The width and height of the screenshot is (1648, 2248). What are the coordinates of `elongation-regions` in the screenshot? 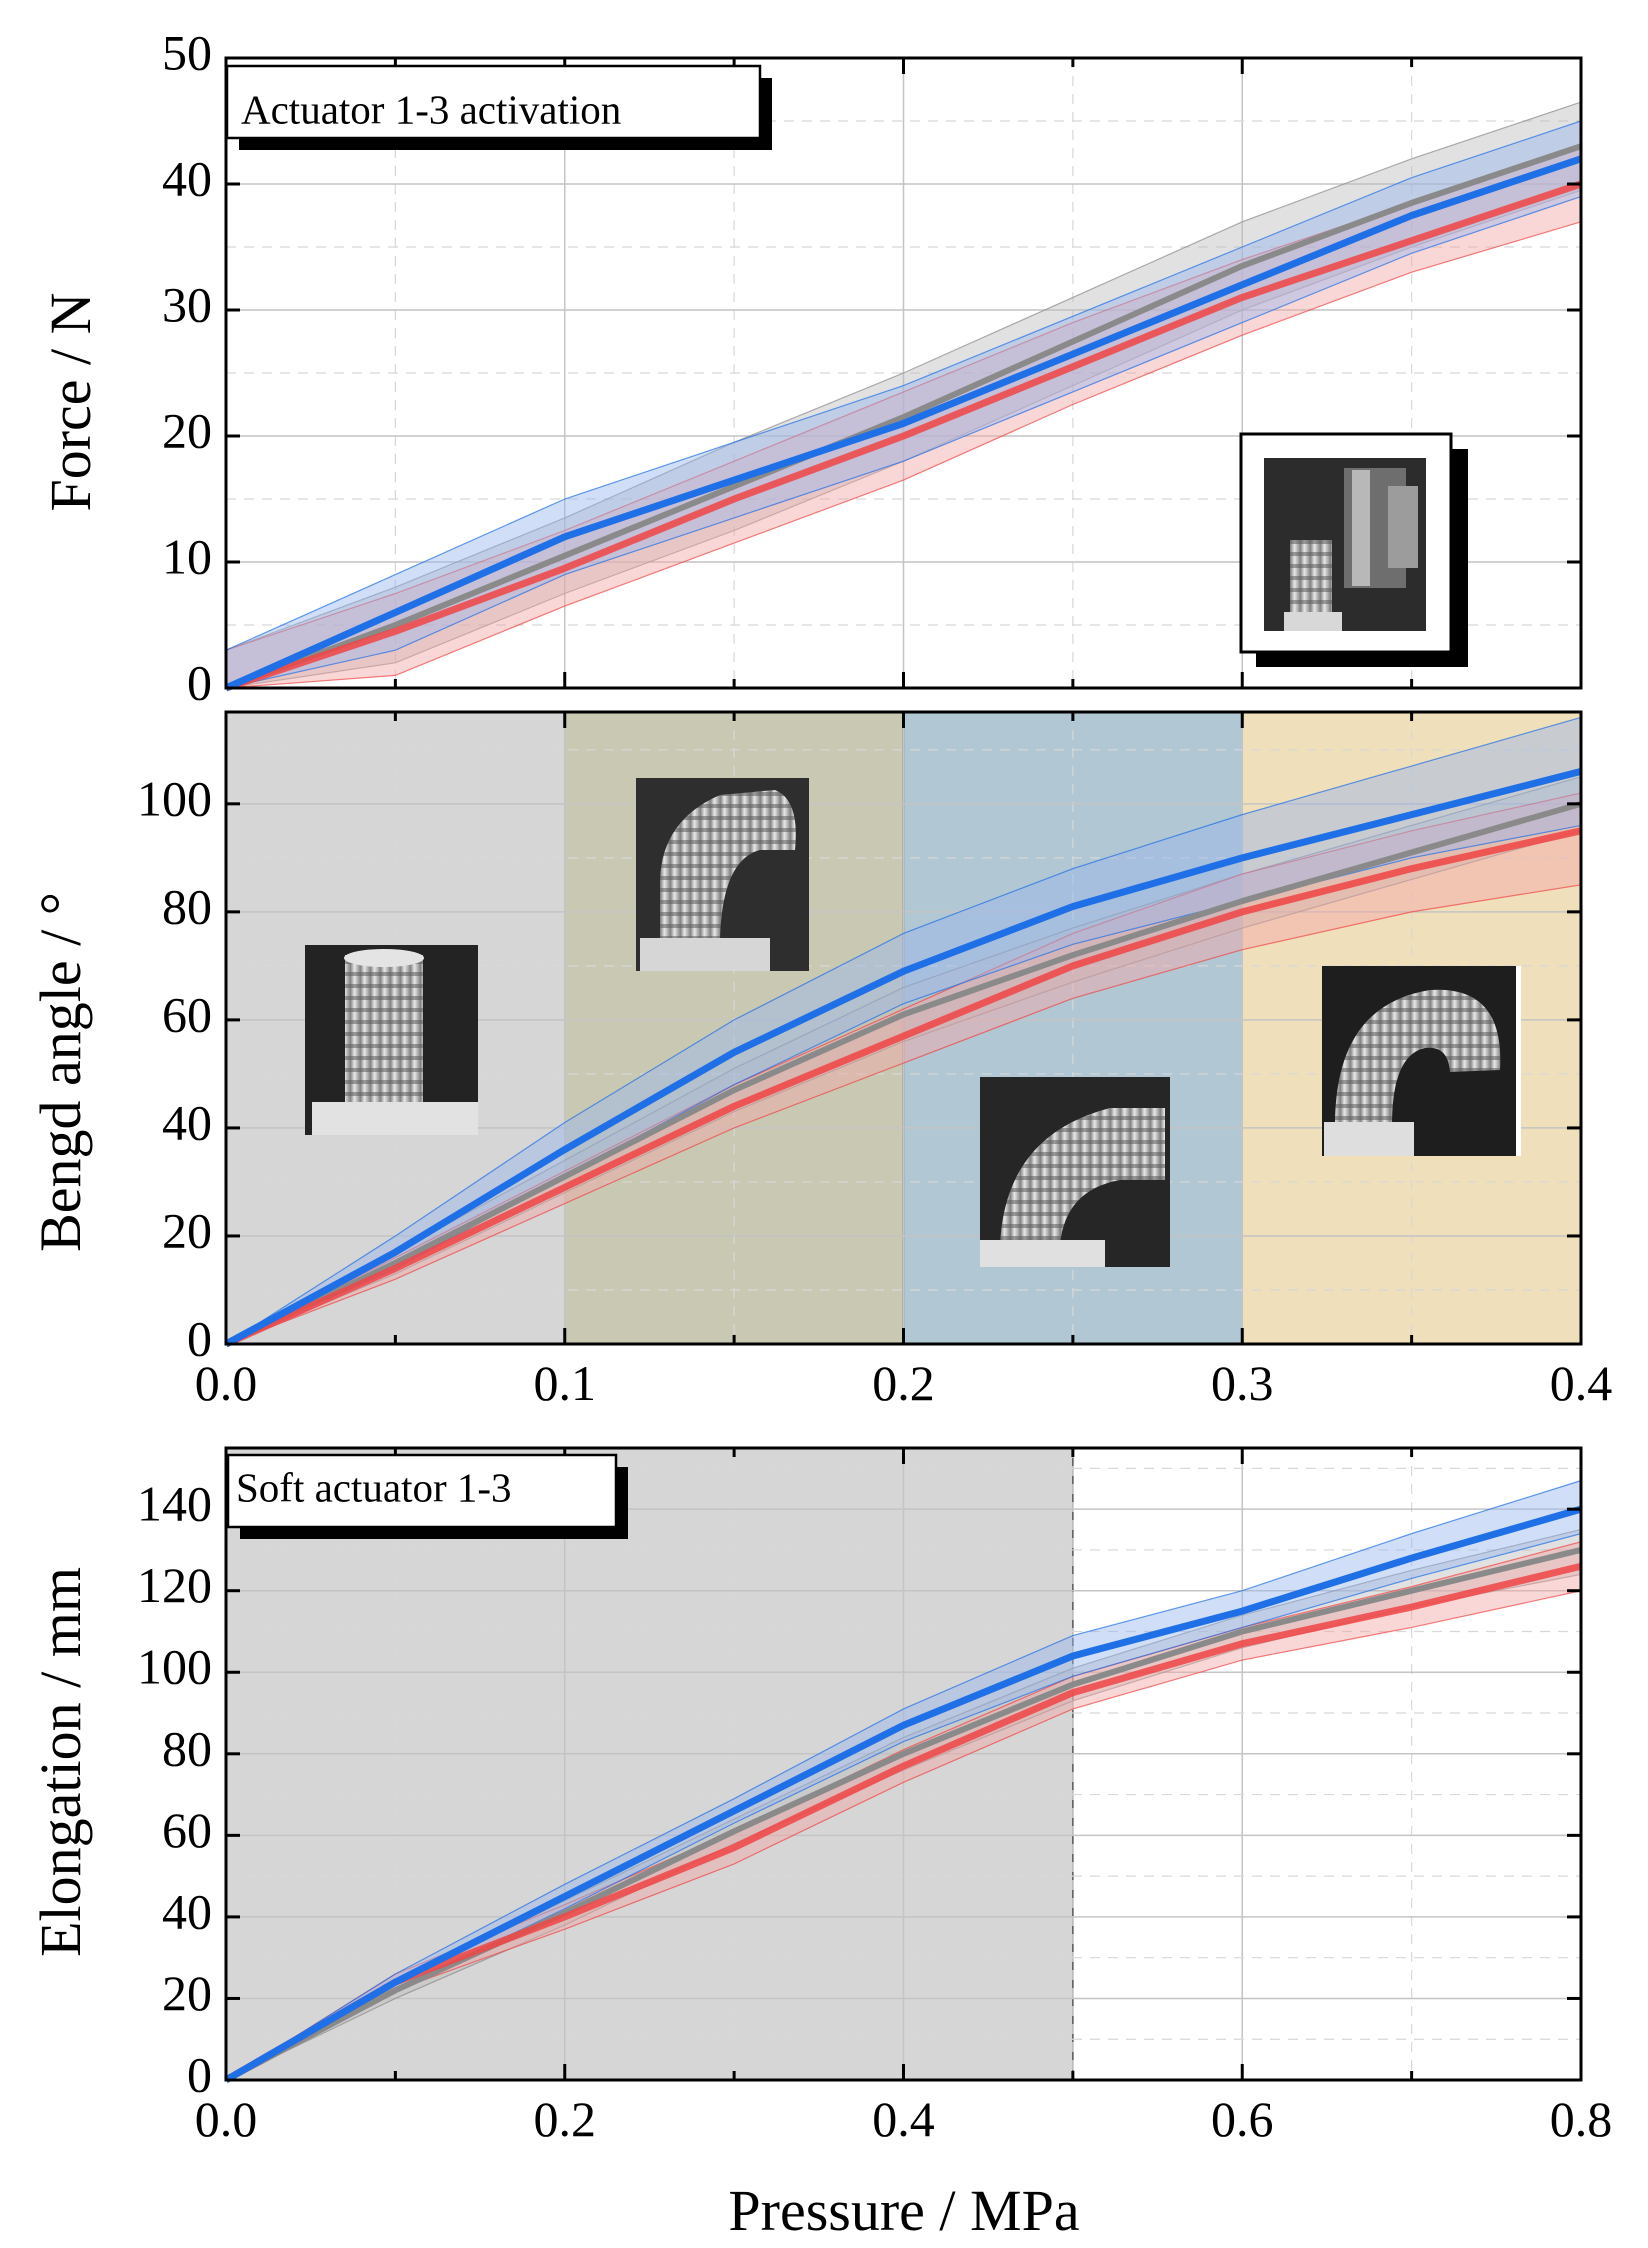 It's located at (649, 1764).